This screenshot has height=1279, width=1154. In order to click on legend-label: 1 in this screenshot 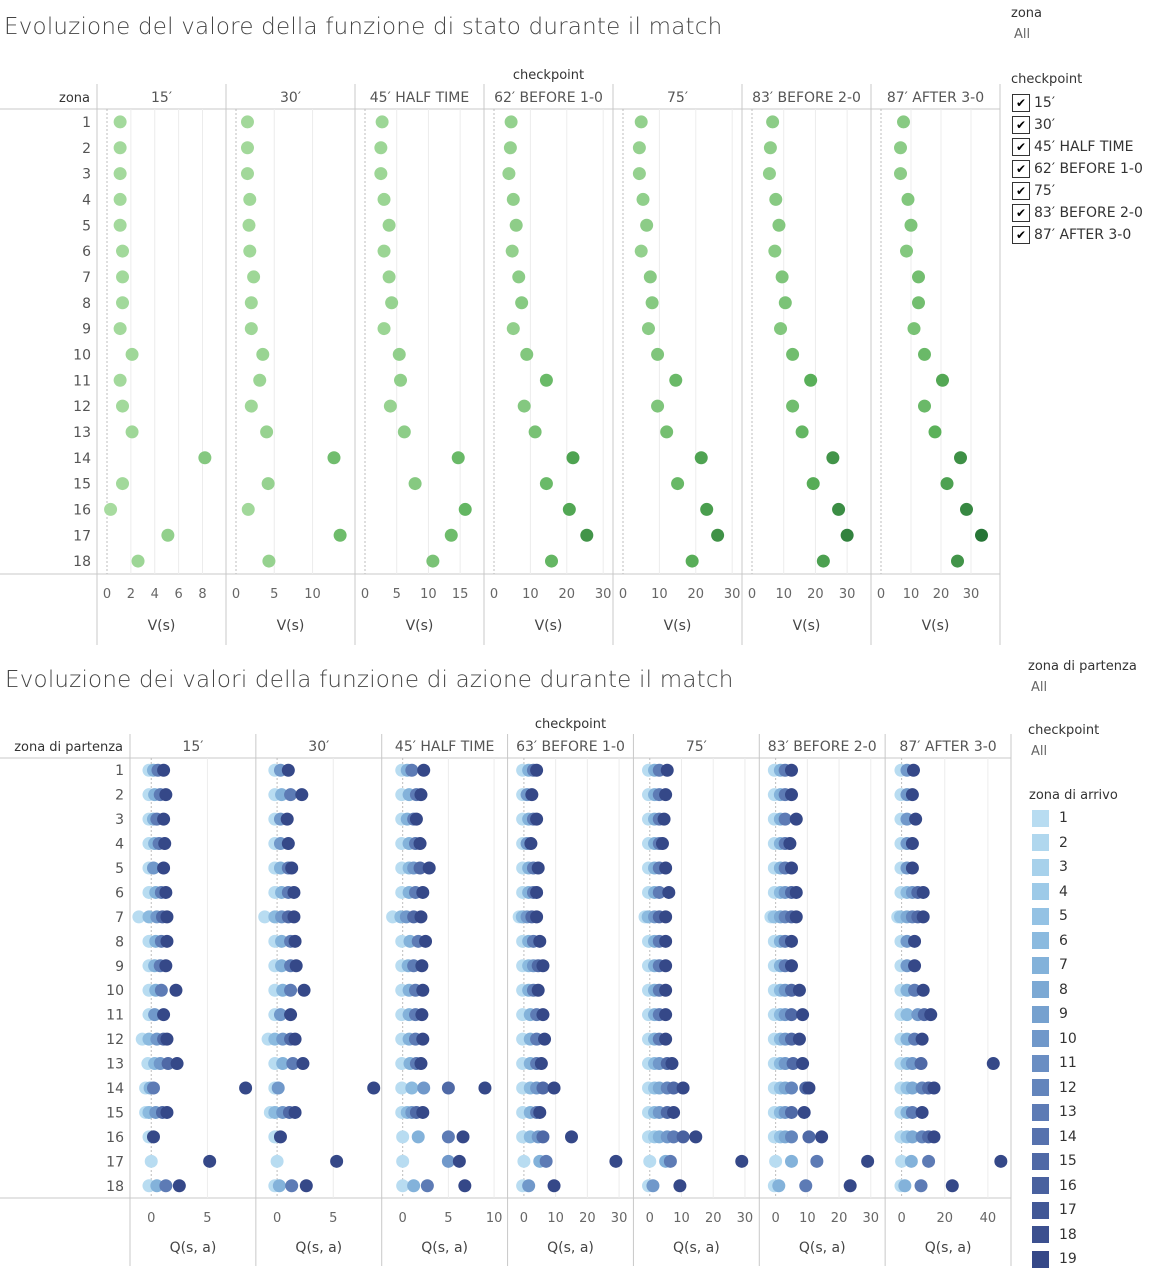, I will do `click(1063, 818)`.